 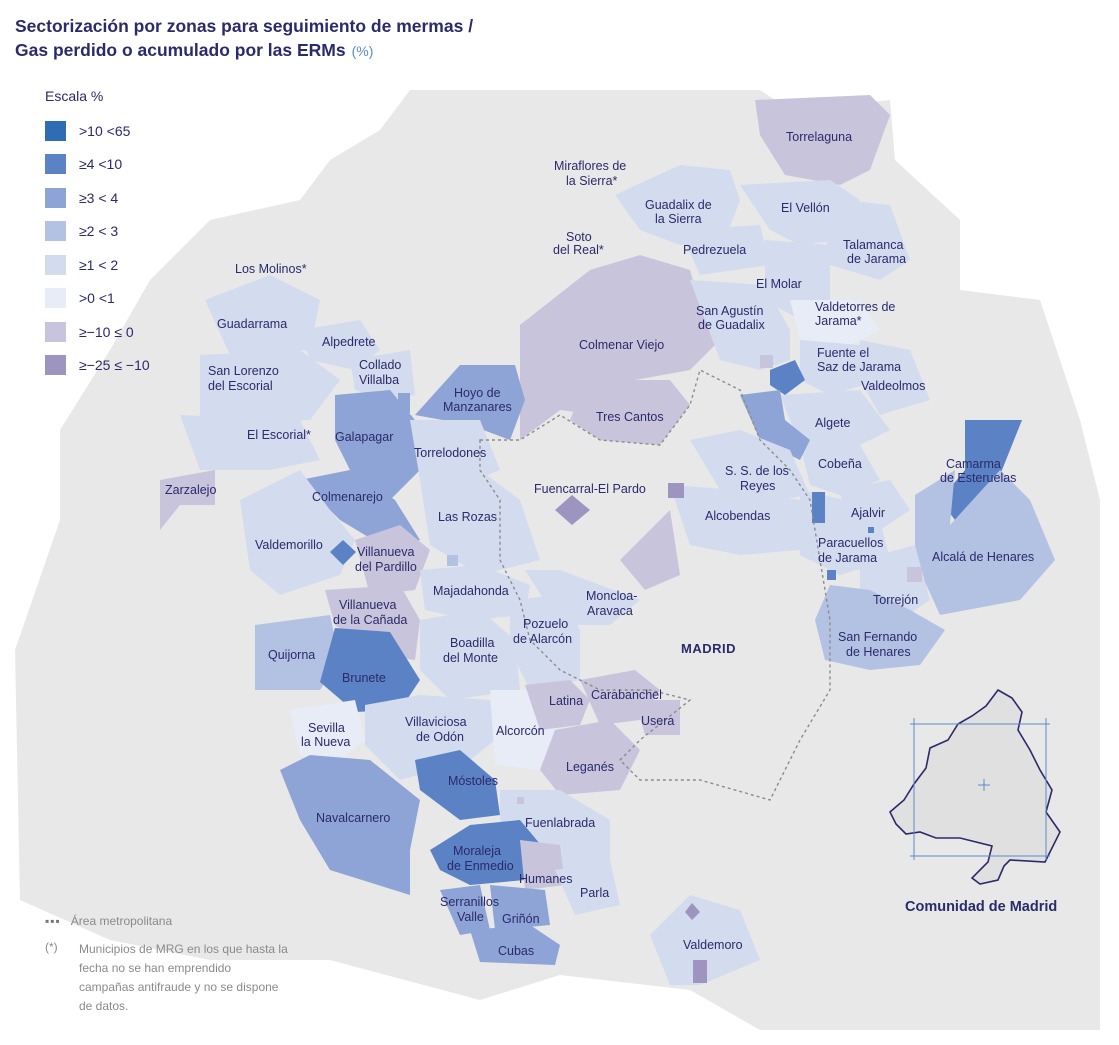 I want to click on label-soto-1: Soto, so click(x=579, y=237).